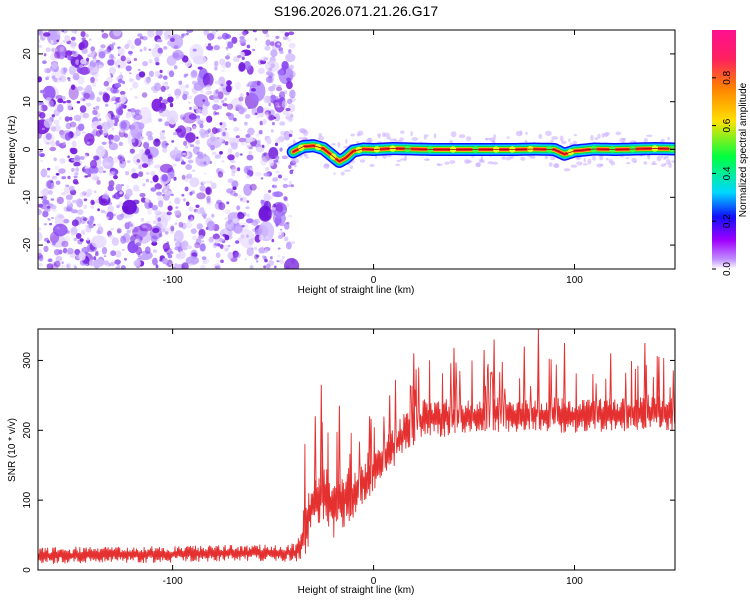 The image size is (750, 600). Describe the element at coordinates (722, 173) in the screenshot. I see `colorbar-ticks: 0.0 0.2 0.4 0.6 0.8` at that location.